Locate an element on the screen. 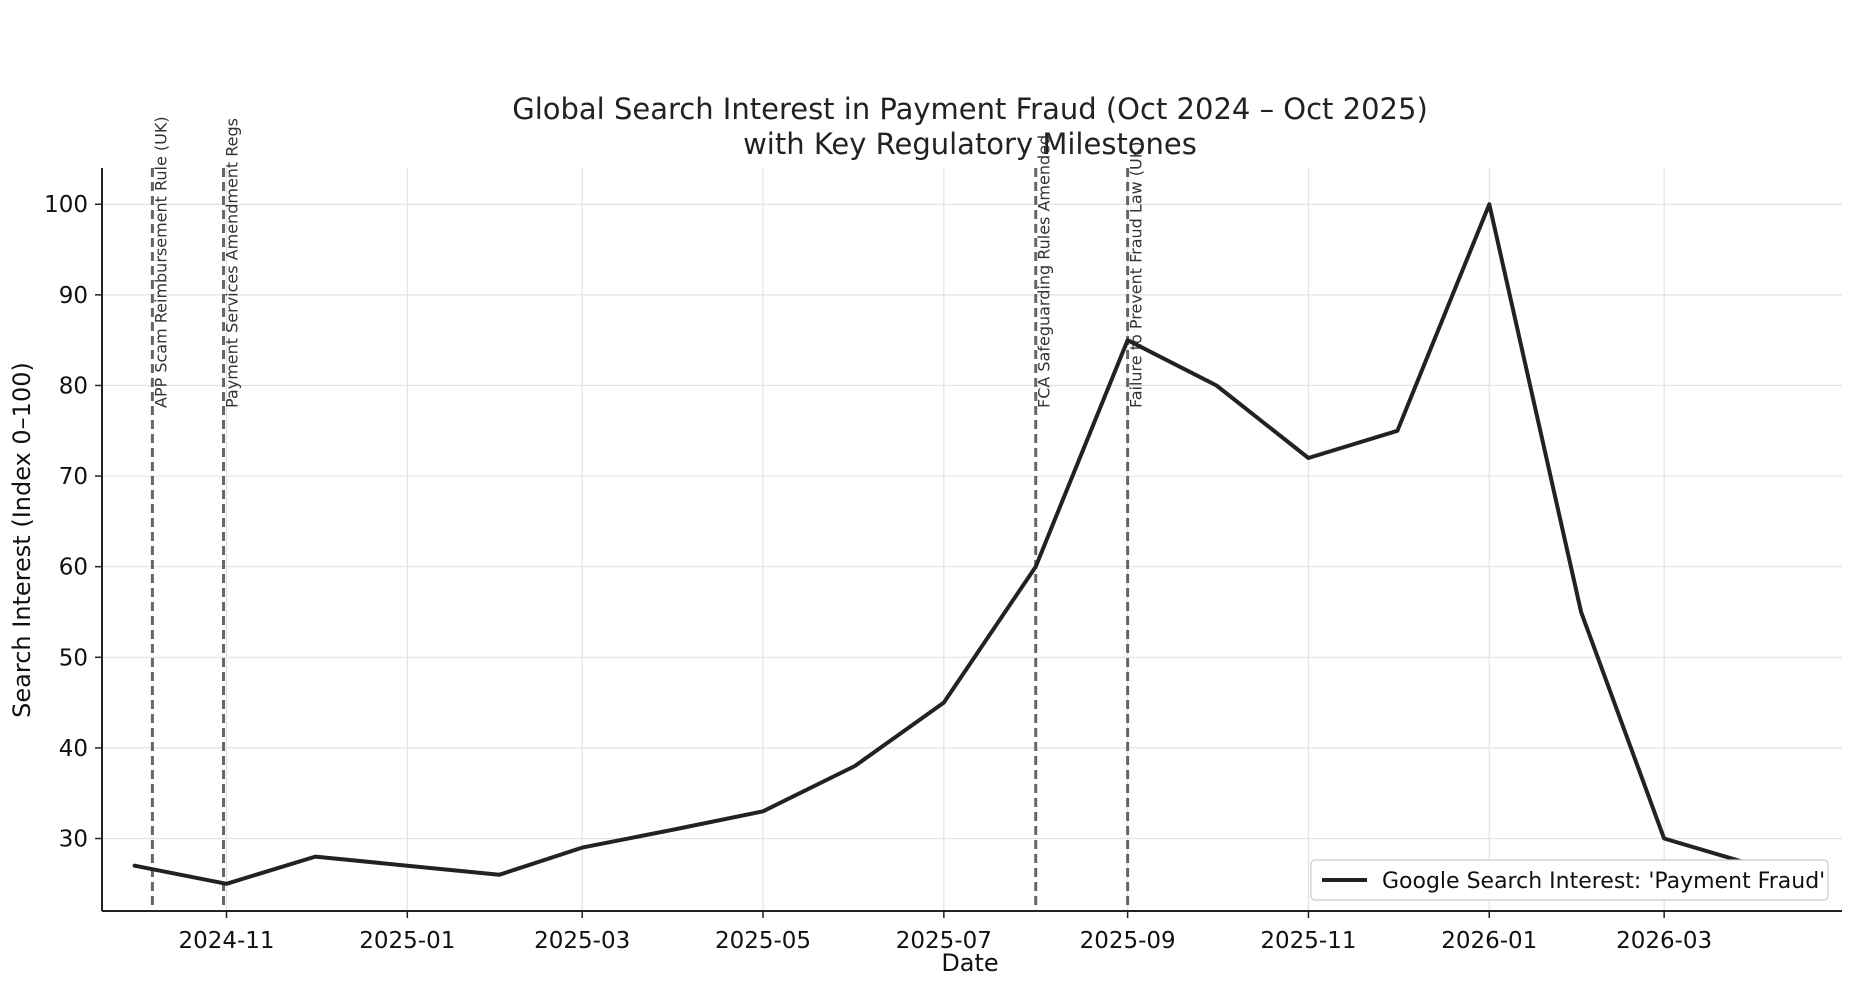 The width and height of the screenshot is (1858, 996). milestone-label: APP Scam Reimbursement Rule (UK) is located at coordinates (160, 262).